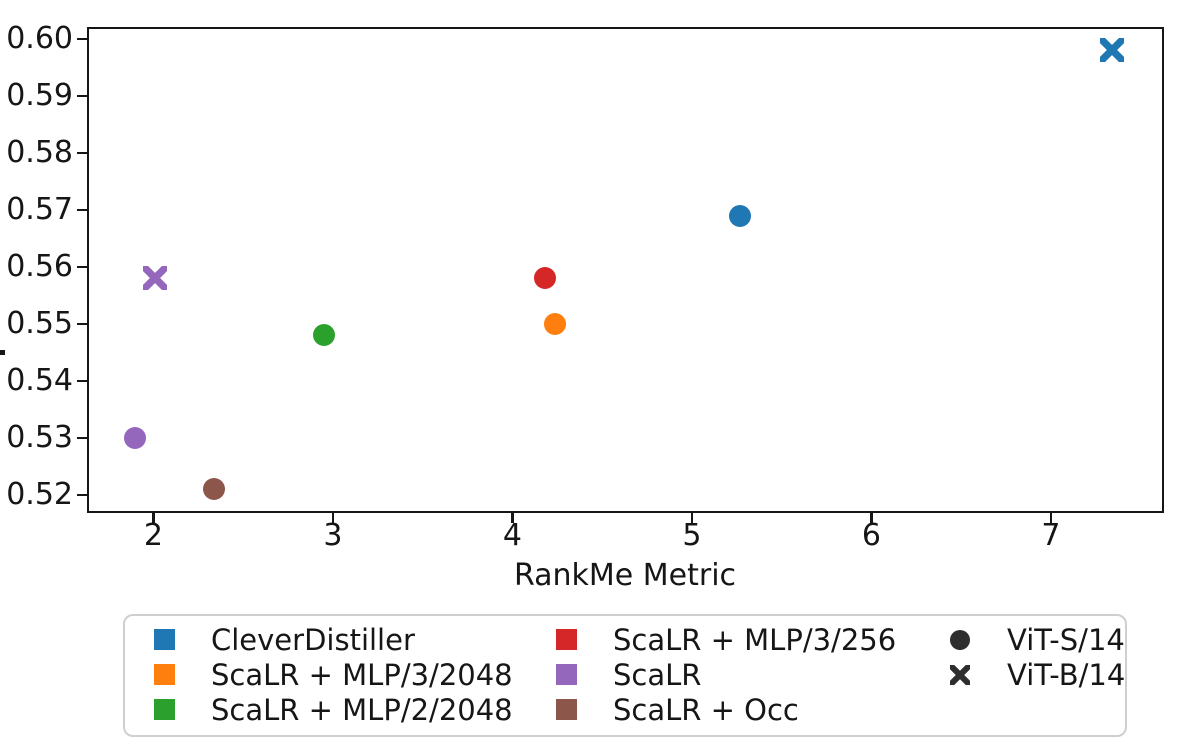 Image resolution: width=1196 pixels, height=748 pixels. Describe the element at coordinates (313, 639) in the screenshot. I see `legend-item-label: CleverDistiller` at that location.